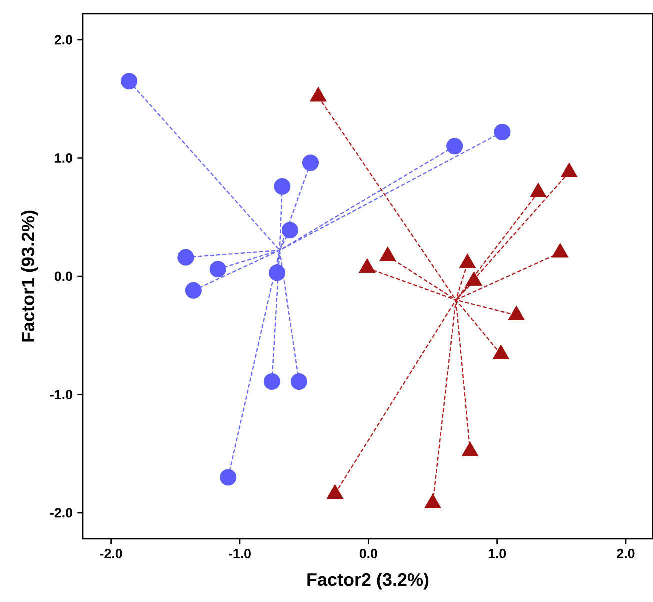  Describe the element at coordinates (61, 513) in the screenshot. I see `y-tick-label: -2.0` at that location.